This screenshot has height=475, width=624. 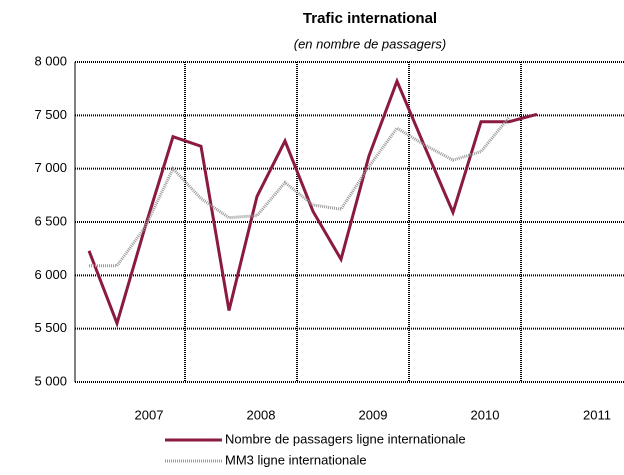 I want to click on x-tick-label: 2009, so click(x=373, y=414).